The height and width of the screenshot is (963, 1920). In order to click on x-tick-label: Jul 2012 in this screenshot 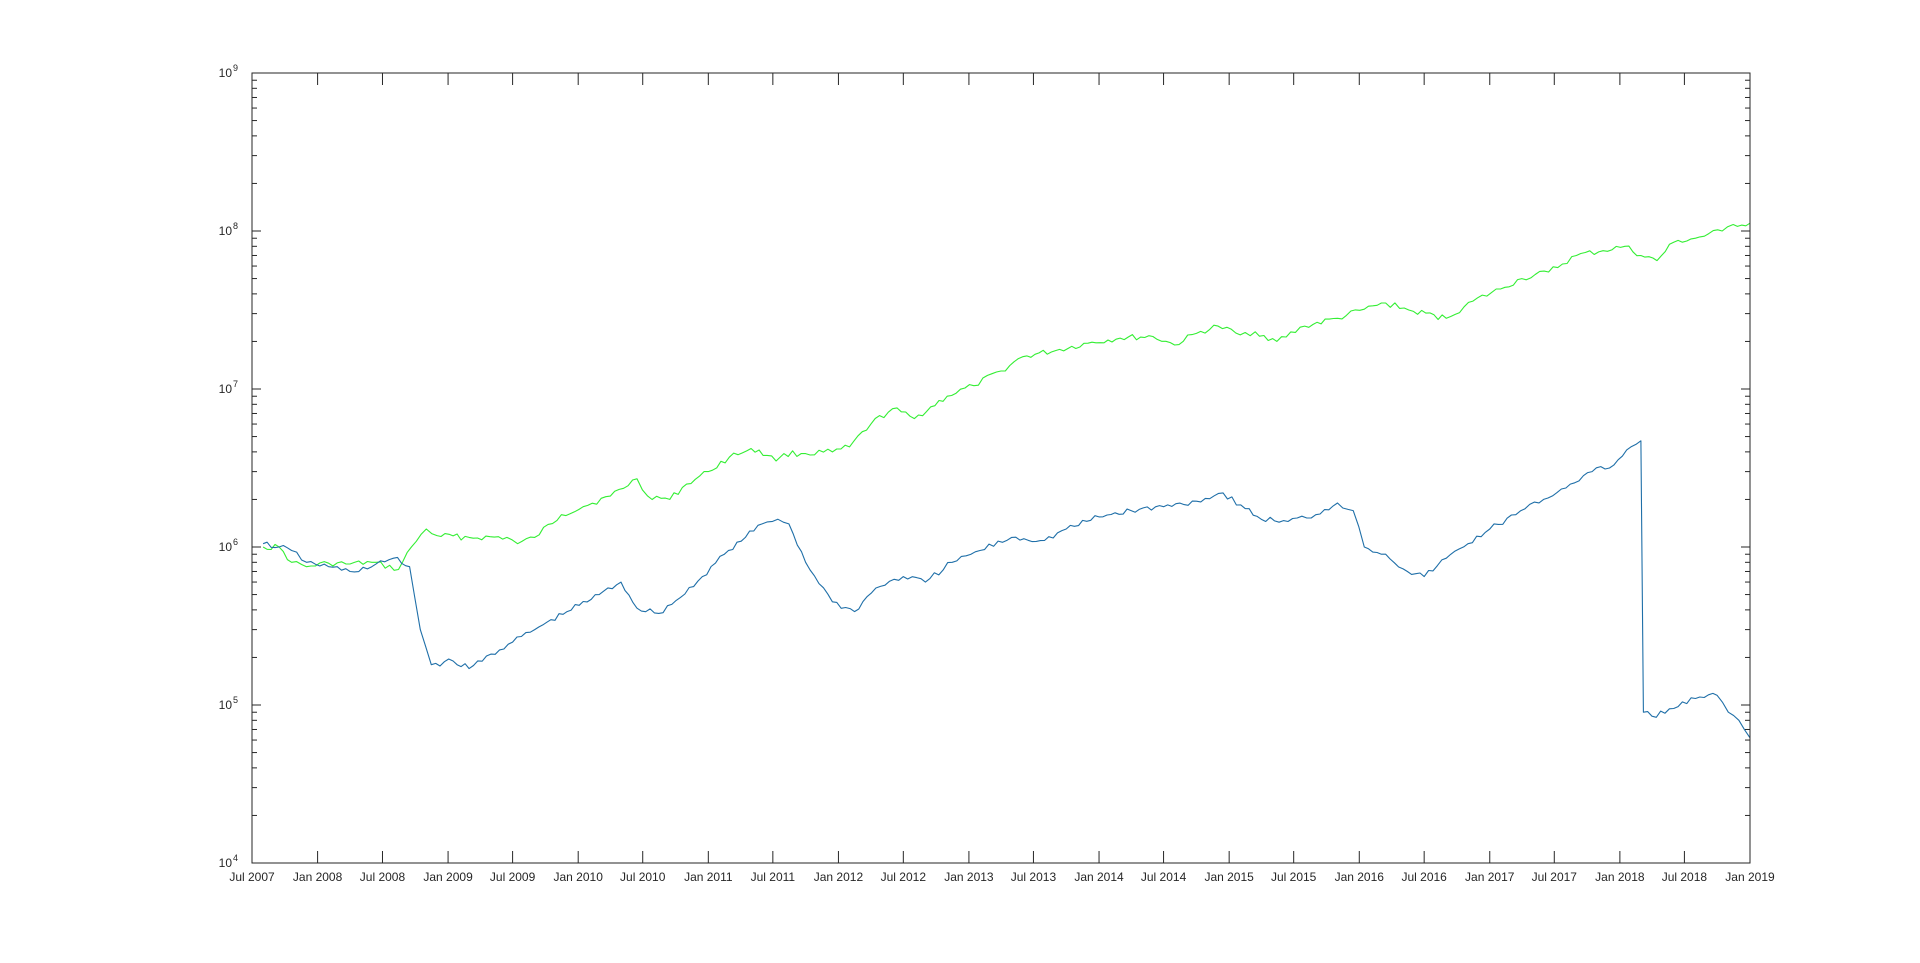, I will do `click(904, 877)`.